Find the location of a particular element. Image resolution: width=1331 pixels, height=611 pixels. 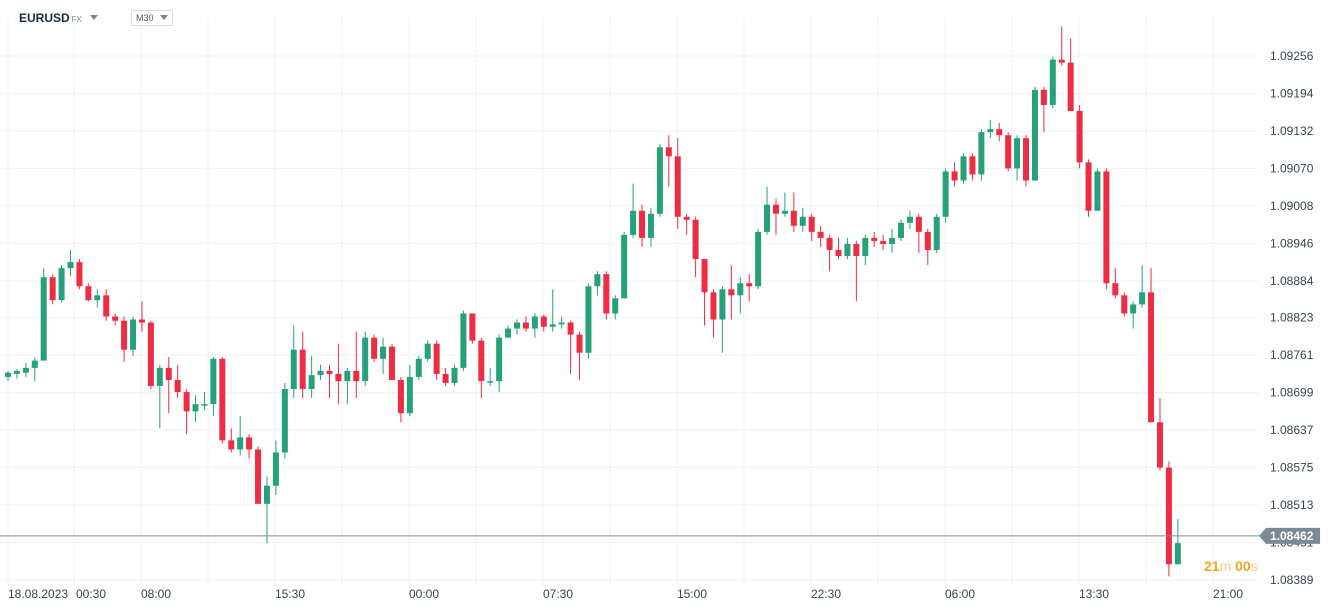

y-tick-label: 1.08884 is located at coordinates (1292, 281).